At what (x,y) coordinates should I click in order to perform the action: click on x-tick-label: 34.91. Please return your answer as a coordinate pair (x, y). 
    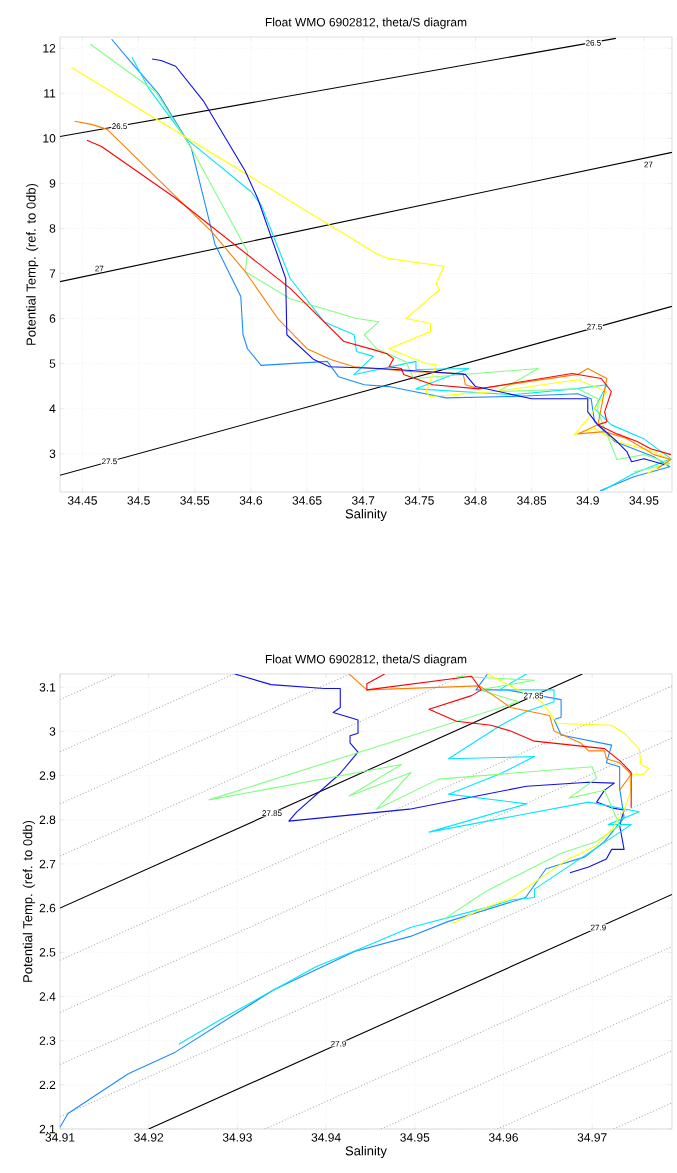
    Looking at the image, I should click on (60, 1137).